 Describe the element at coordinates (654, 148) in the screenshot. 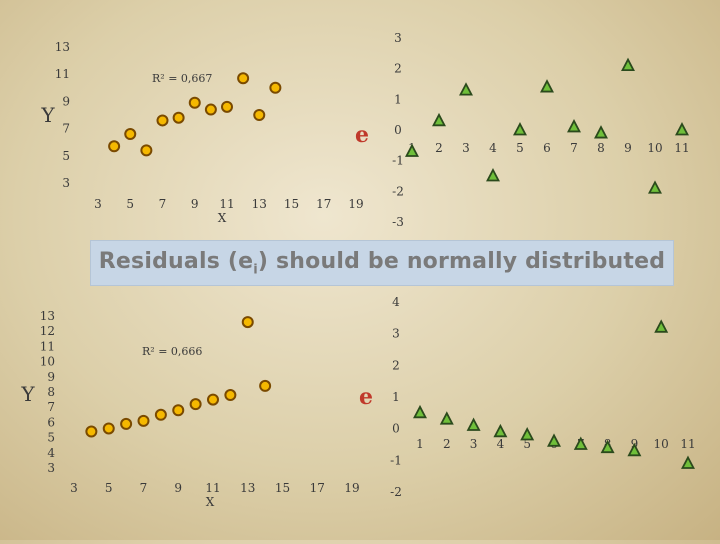

I see `chart2-x-tick: 10` at that location.